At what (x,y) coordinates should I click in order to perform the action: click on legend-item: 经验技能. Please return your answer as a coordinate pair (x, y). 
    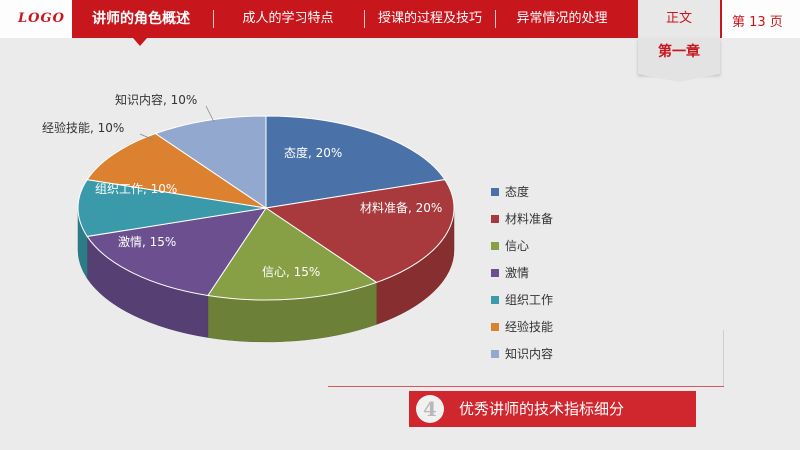
    Looking at the image, I should click on (522, 326).